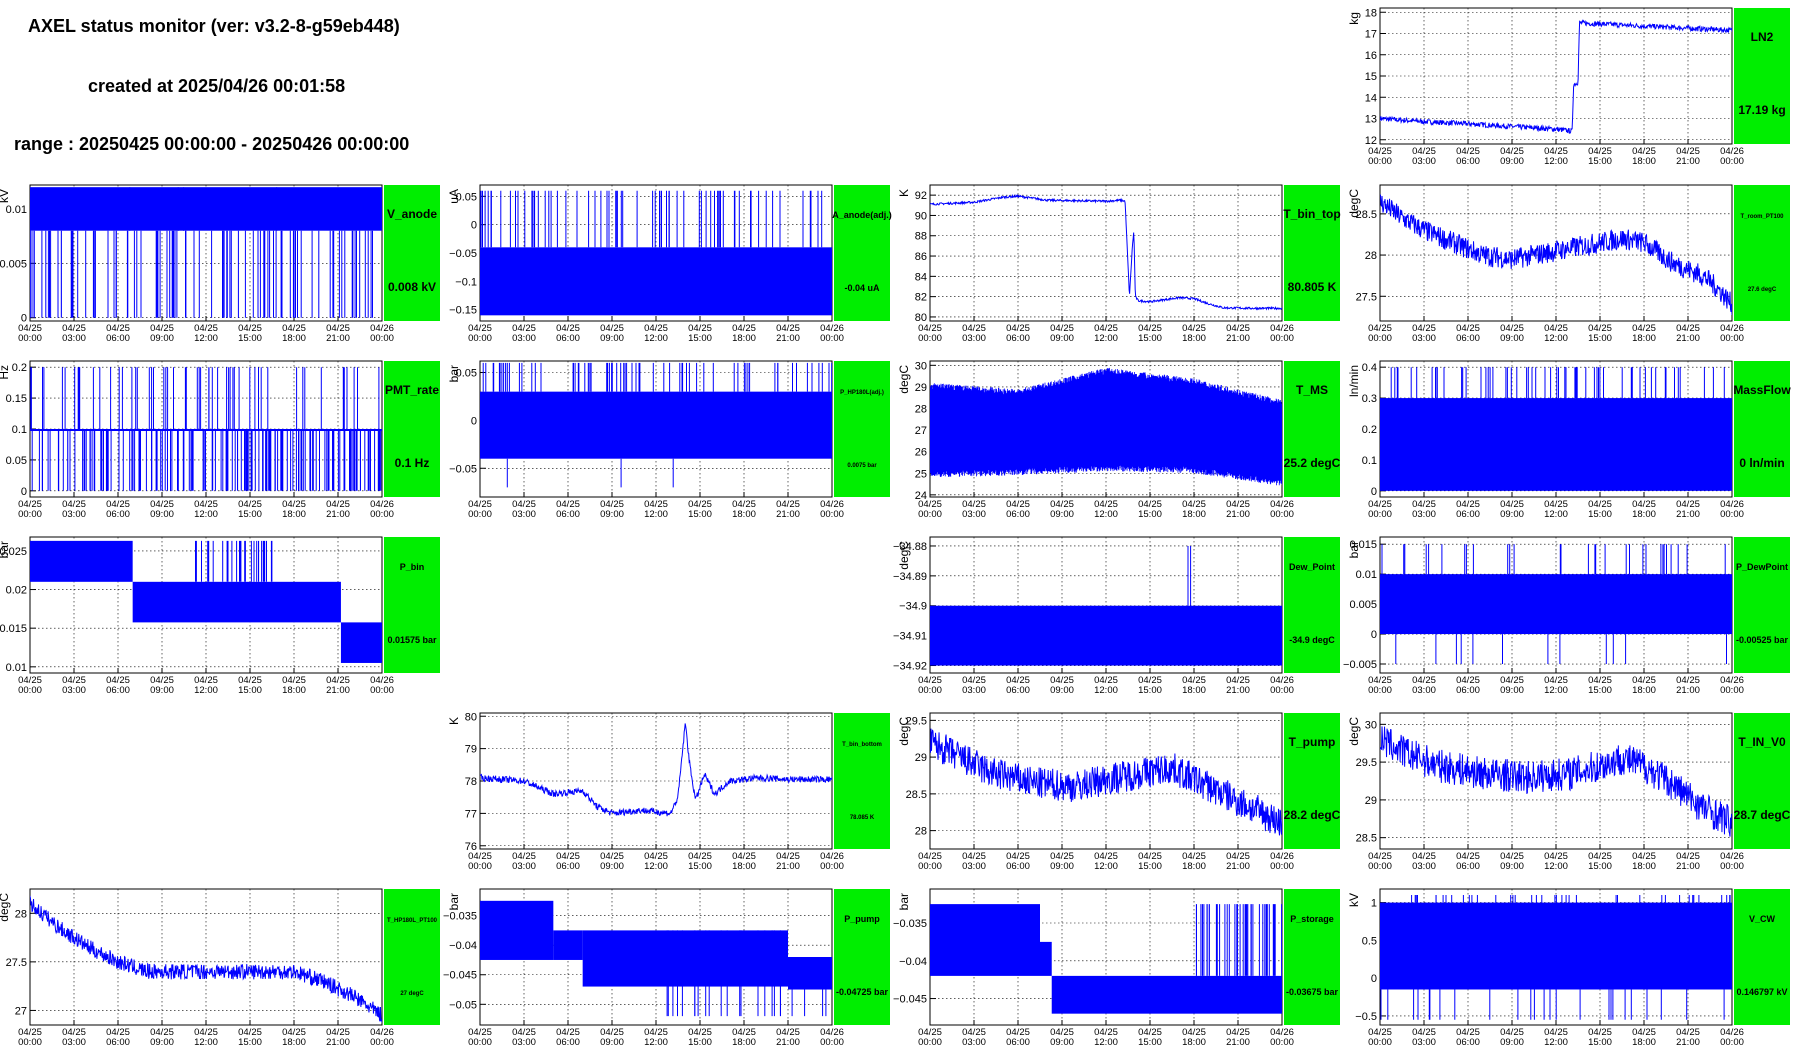 Image resolution: width=1796 pixels, height=1059 pixels. I want to click on y-tick-label: −34.9, so click(913, 607).